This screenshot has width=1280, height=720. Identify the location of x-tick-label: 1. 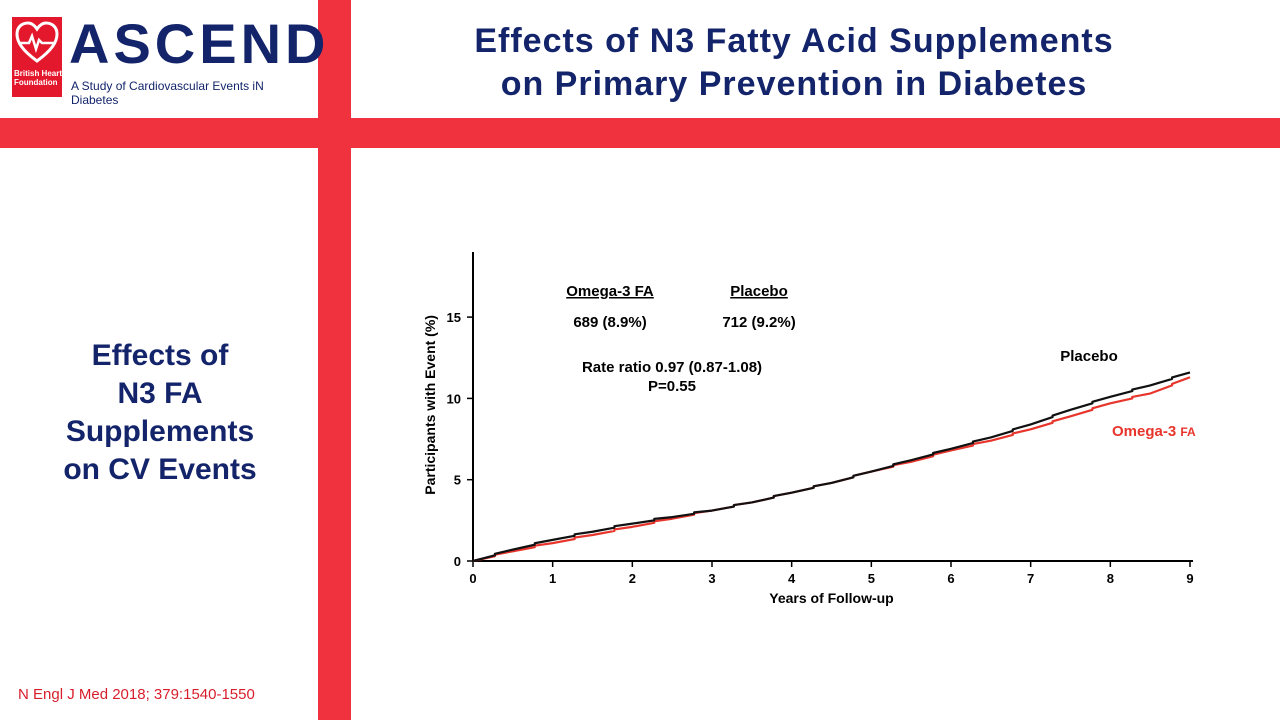
(552, 578).